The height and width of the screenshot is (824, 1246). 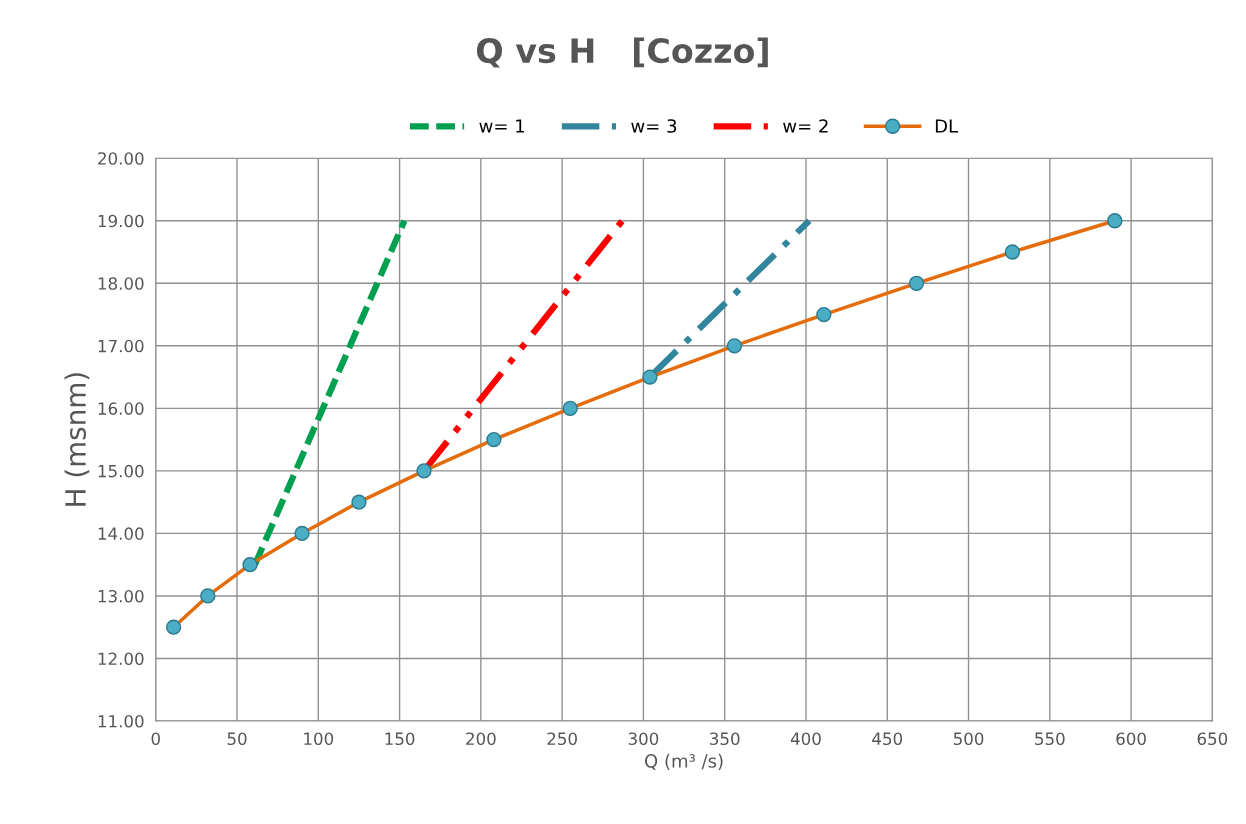 What do you see at coordinates (121, 346) in the screenshot?
I see `y-tick-label: 17.00` at bounding box center [121, 346].